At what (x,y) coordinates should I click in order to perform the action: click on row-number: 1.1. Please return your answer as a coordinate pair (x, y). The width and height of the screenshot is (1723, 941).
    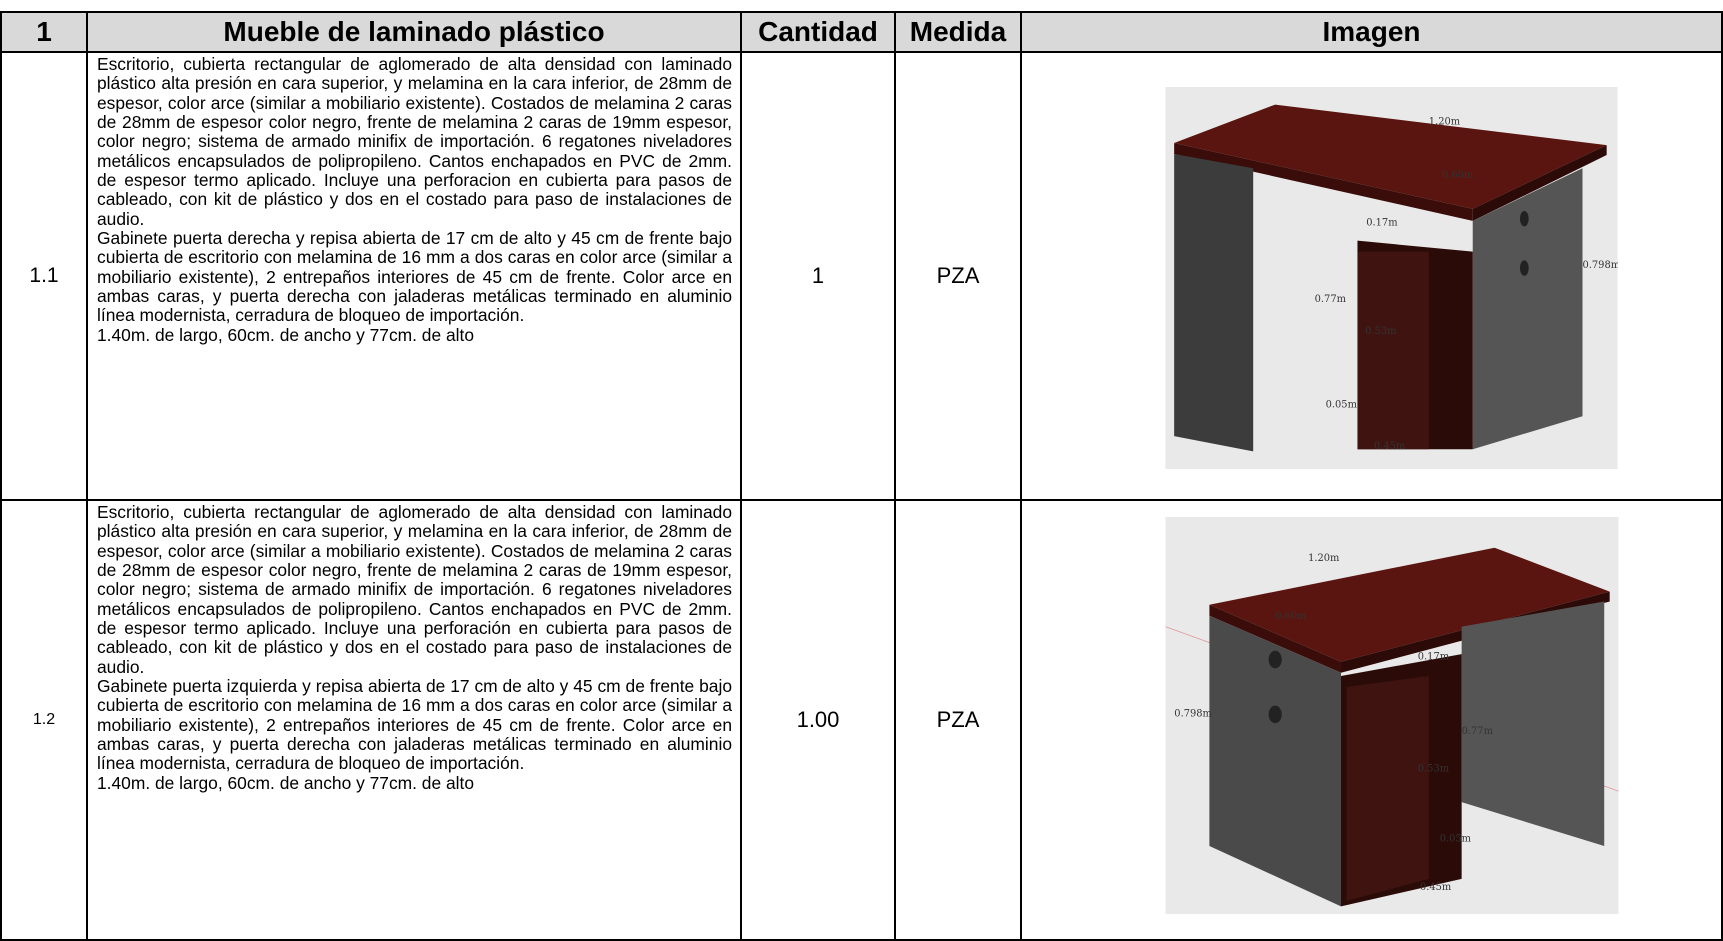
    Looking at the image, I should click on (44, 277).